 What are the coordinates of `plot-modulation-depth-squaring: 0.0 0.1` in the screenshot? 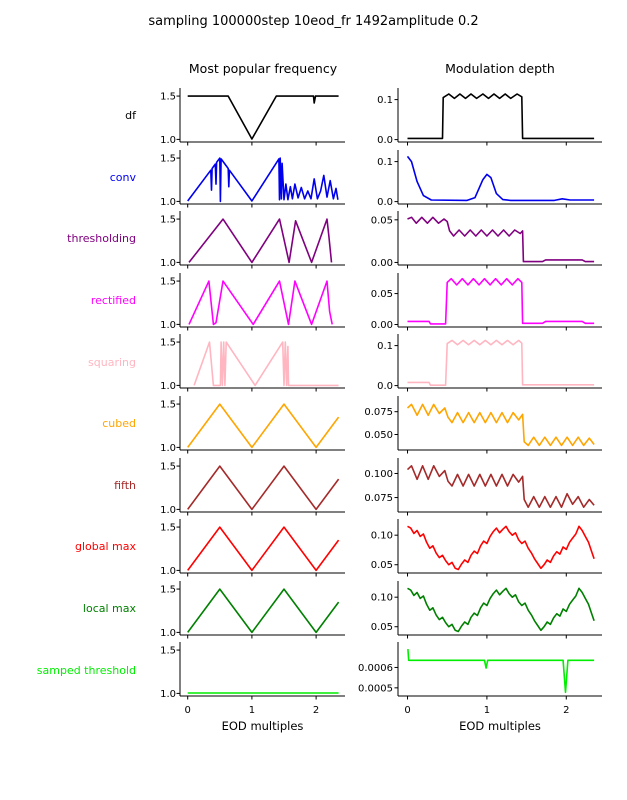 It's located at (489, 363).